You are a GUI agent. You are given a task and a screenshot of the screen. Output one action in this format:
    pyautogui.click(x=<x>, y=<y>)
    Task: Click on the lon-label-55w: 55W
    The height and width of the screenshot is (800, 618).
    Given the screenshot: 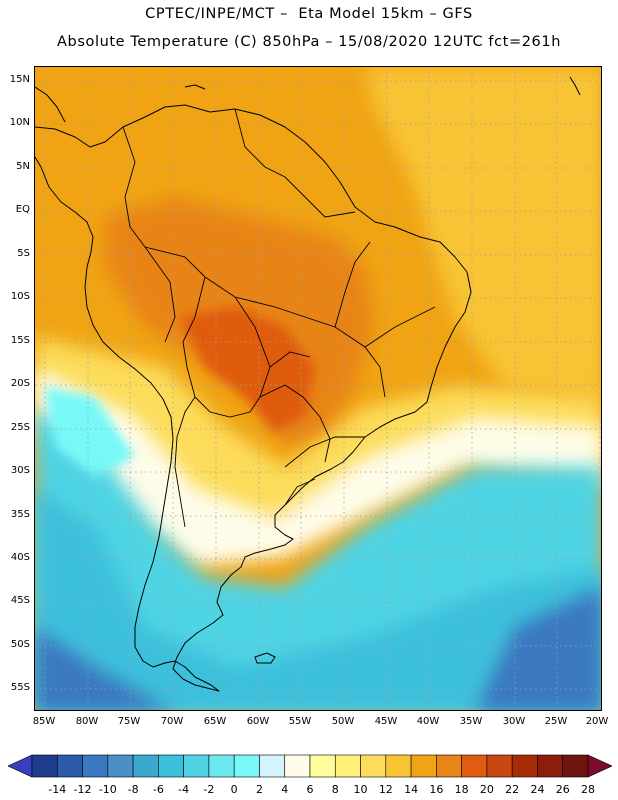 What is the action you would take?
    pyautogui.click(x=300, y=721)
    